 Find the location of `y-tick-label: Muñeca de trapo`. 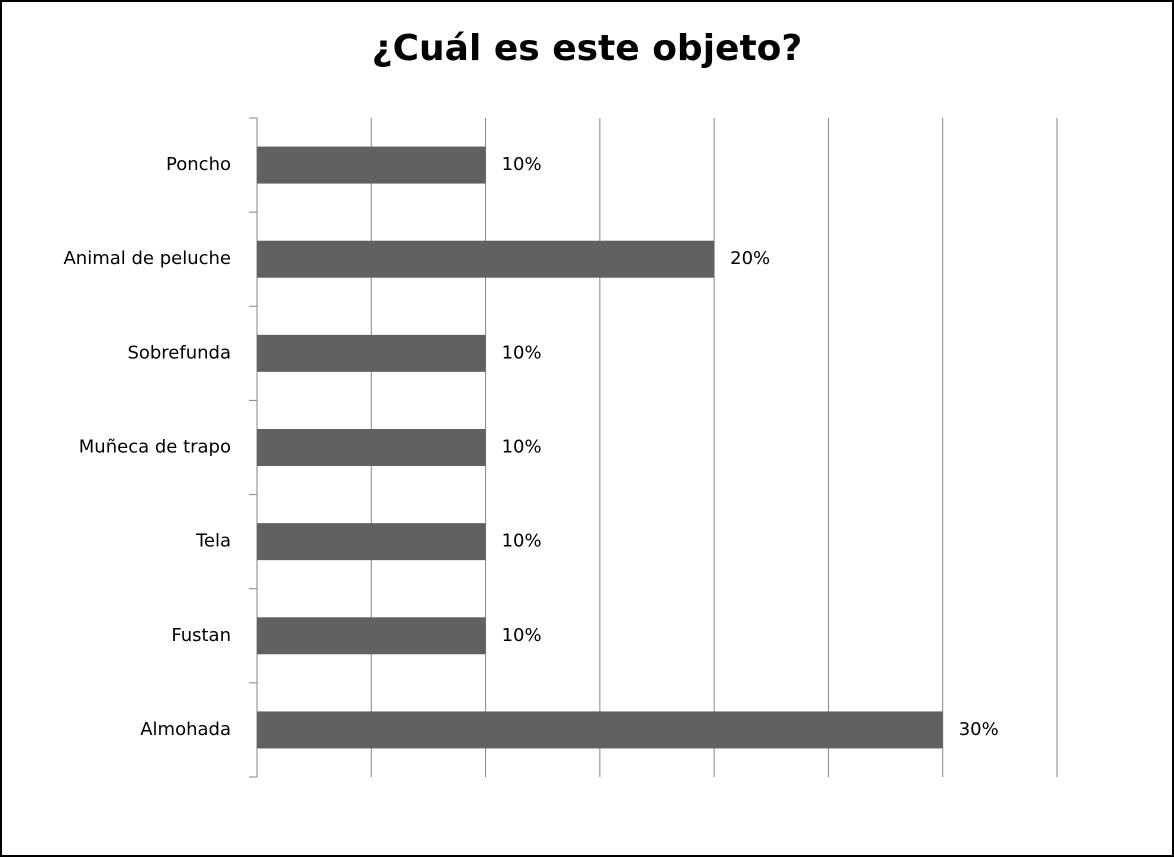

y-tick-label: Muñeca de trapo is located at coordinates (155, 447).